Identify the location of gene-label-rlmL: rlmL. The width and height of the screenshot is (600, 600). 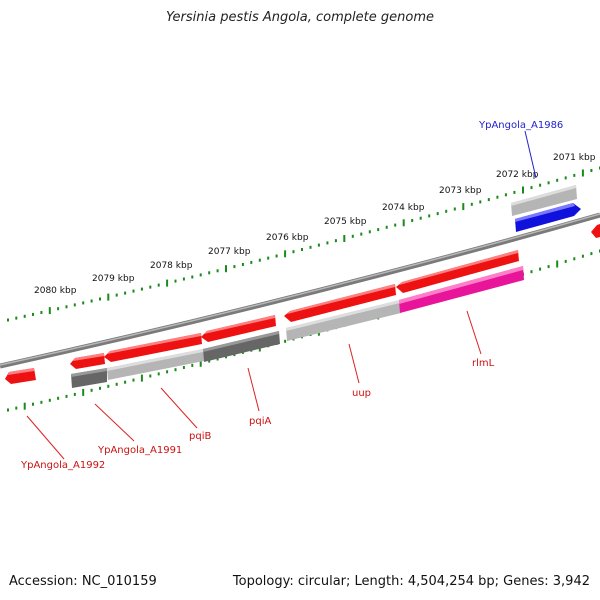
(483, 363).